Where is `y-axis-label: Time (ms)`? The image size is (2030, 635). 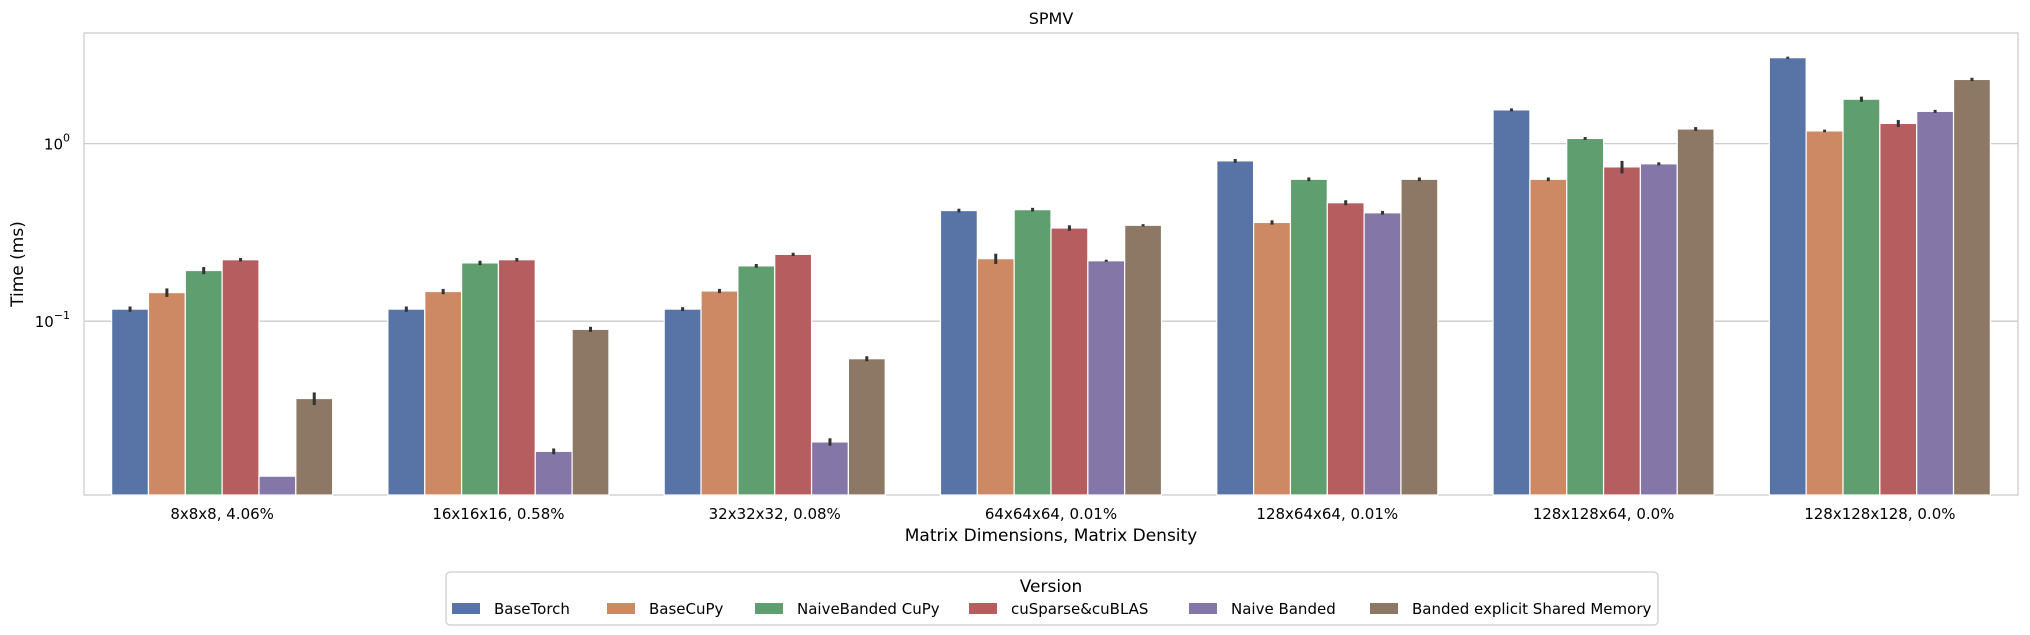 y-axis-label: Time (ms) is located at coordinates (18, 264).